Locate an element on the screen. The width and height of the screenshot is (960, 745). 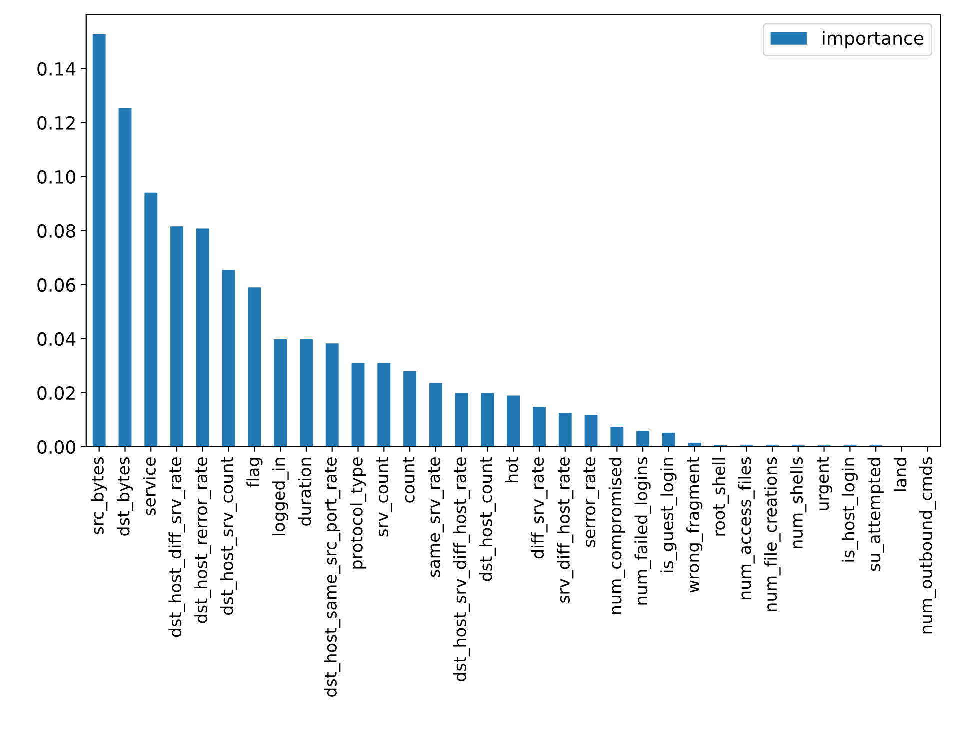
x-tick-label: dst_host_diff_srv_rate is located at coordinates (177, 548).